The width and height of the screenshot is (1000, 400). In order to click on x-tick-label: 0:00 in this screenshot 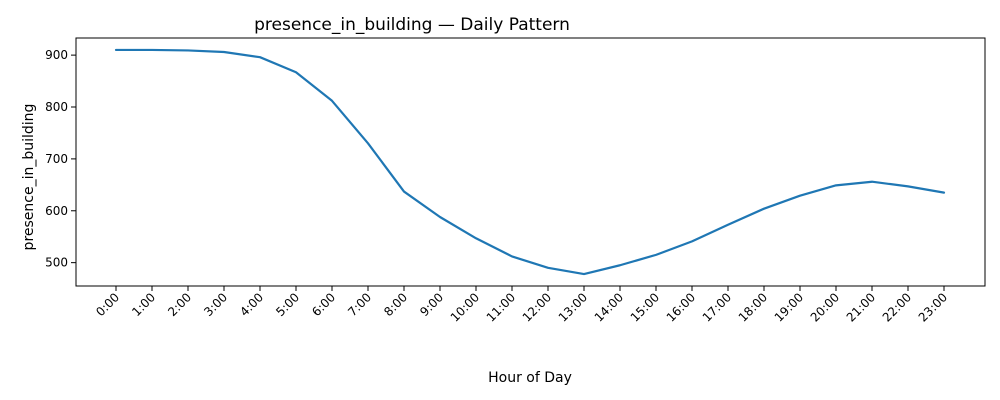, I will do `click(107, 304)`.